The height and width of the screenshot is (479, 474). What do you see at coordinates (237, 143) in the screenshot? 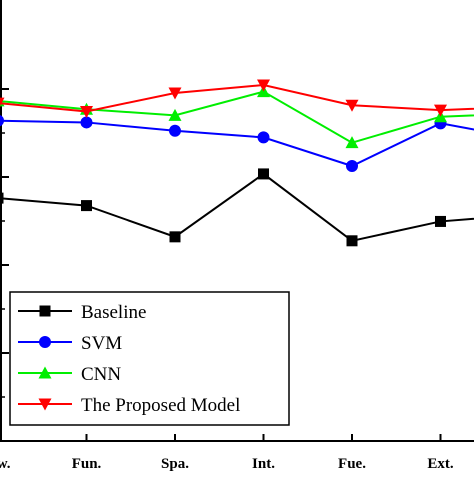
I see `series-svm` at bounding box center [237, 143].